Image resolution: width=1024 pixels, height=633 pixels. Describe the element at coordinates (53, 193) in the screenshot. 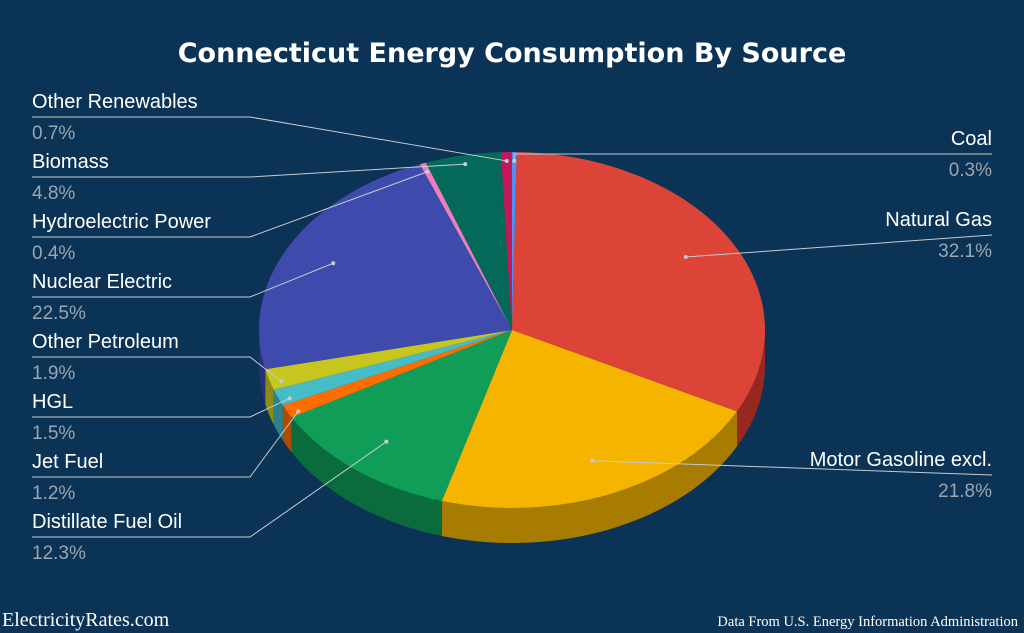

I see `value-biomass: 4.8%` at that location.